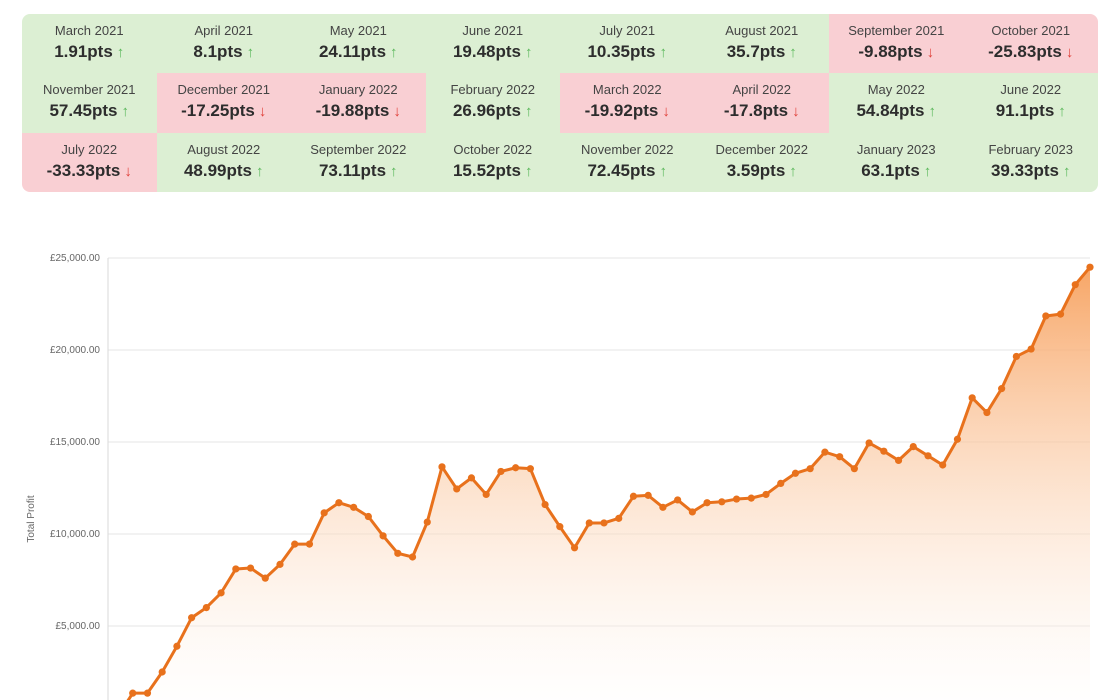 The image size is (1100, 700). I want to click on month-cell: July 2021 10.35pts ↑, so click(627, 44).